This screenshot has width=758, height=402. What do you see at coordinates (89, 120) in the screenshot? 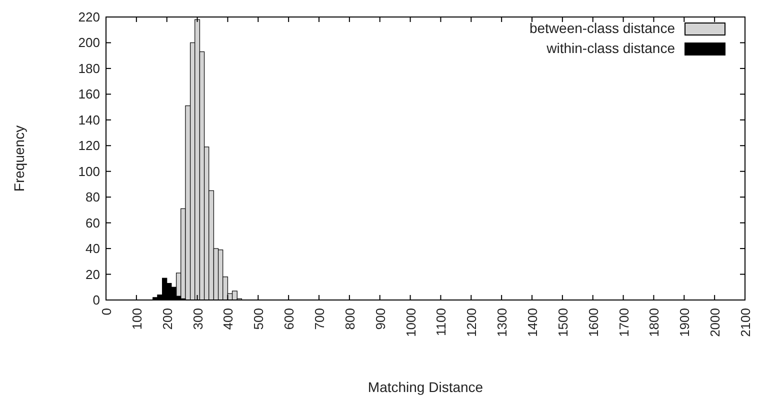
I see `y-tick-label: 140` at bounding box center [89, 120].